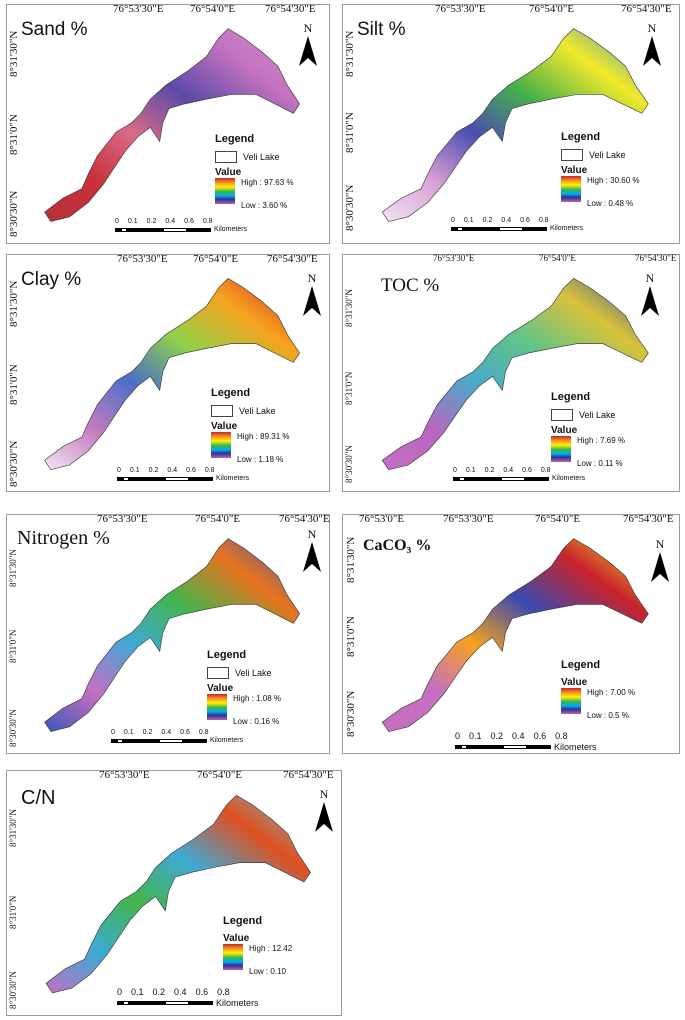  I want to click on map-title: Sand %, so click(54, 29).